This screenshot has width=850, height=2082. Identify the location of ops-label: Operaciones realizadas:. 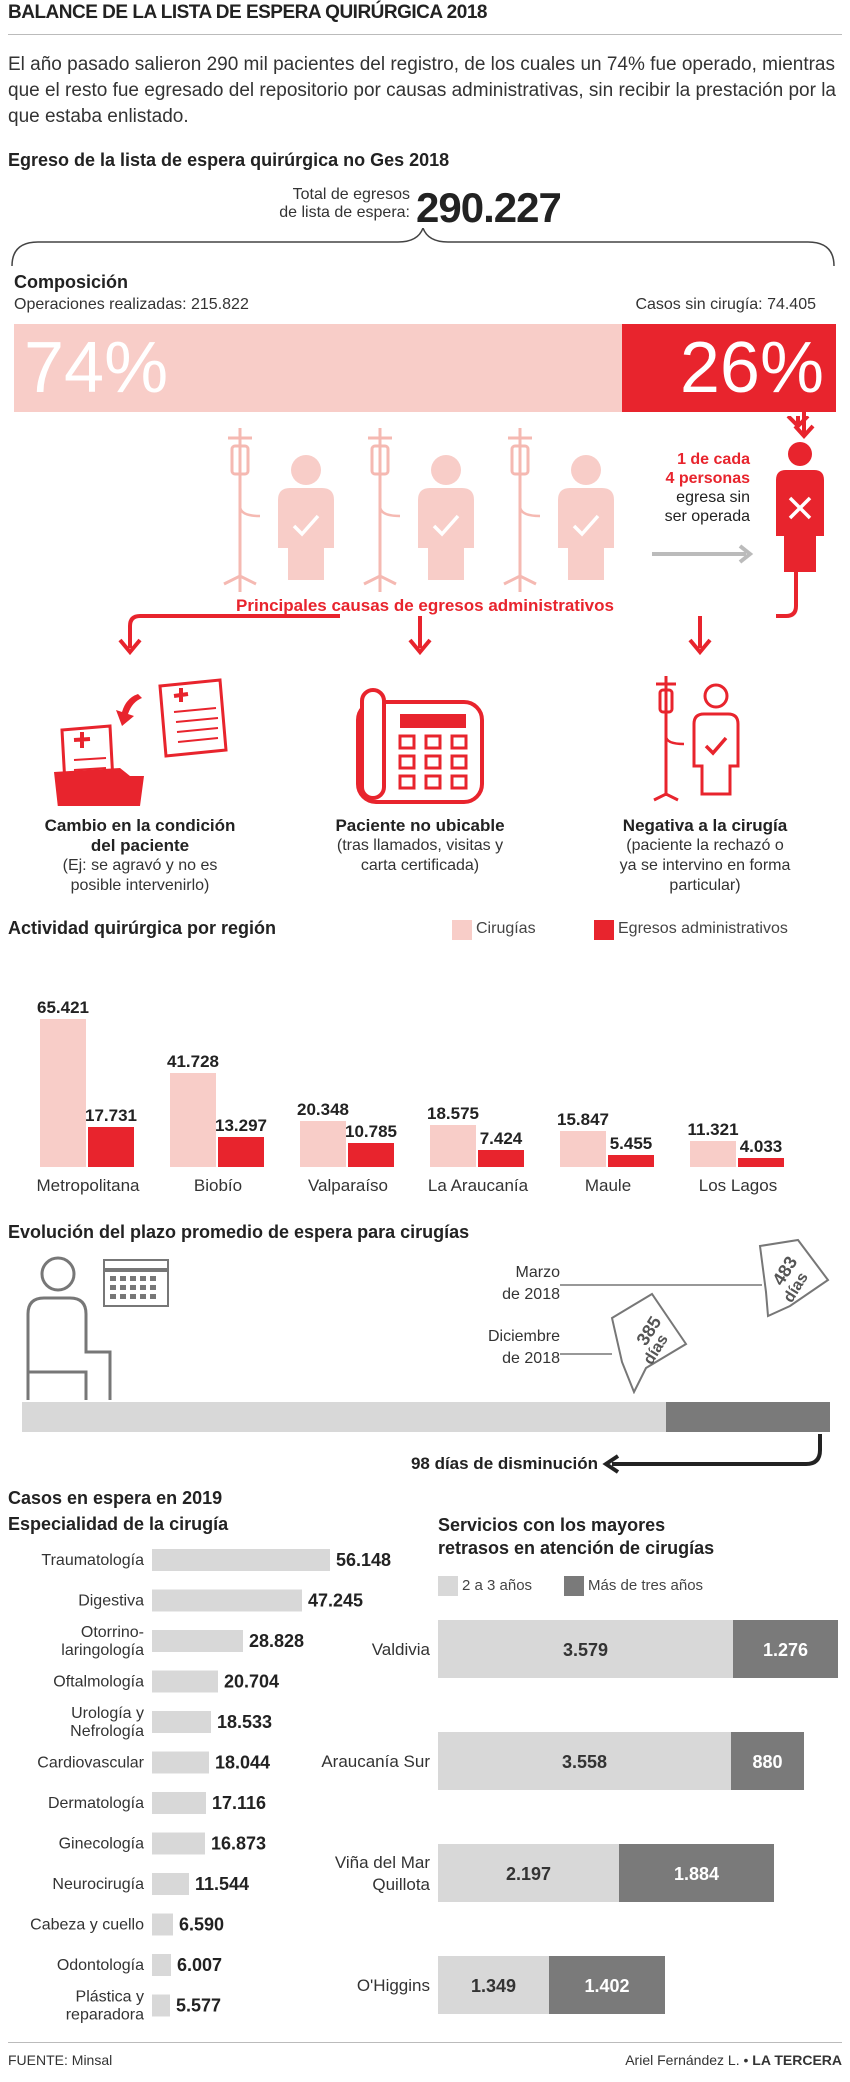
(100, 304).